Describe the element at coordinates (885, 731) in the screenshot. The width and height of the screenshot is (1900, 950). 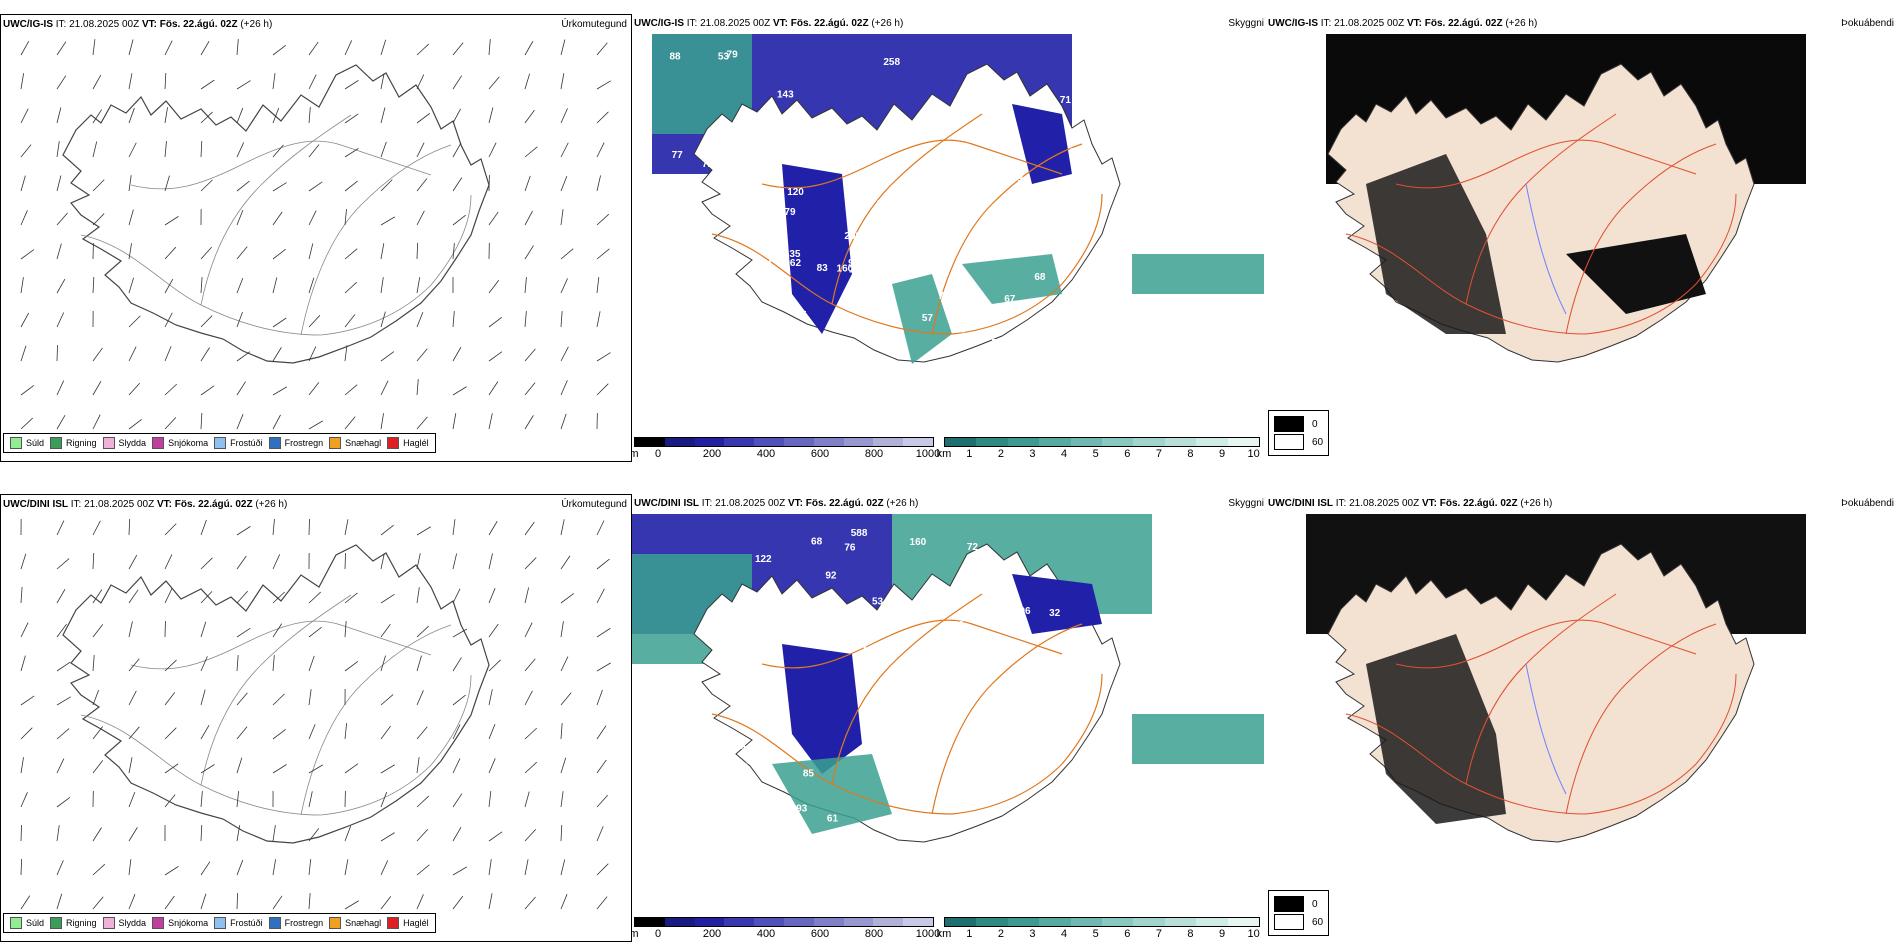
I see `cloud-value-label: 293` at that location.